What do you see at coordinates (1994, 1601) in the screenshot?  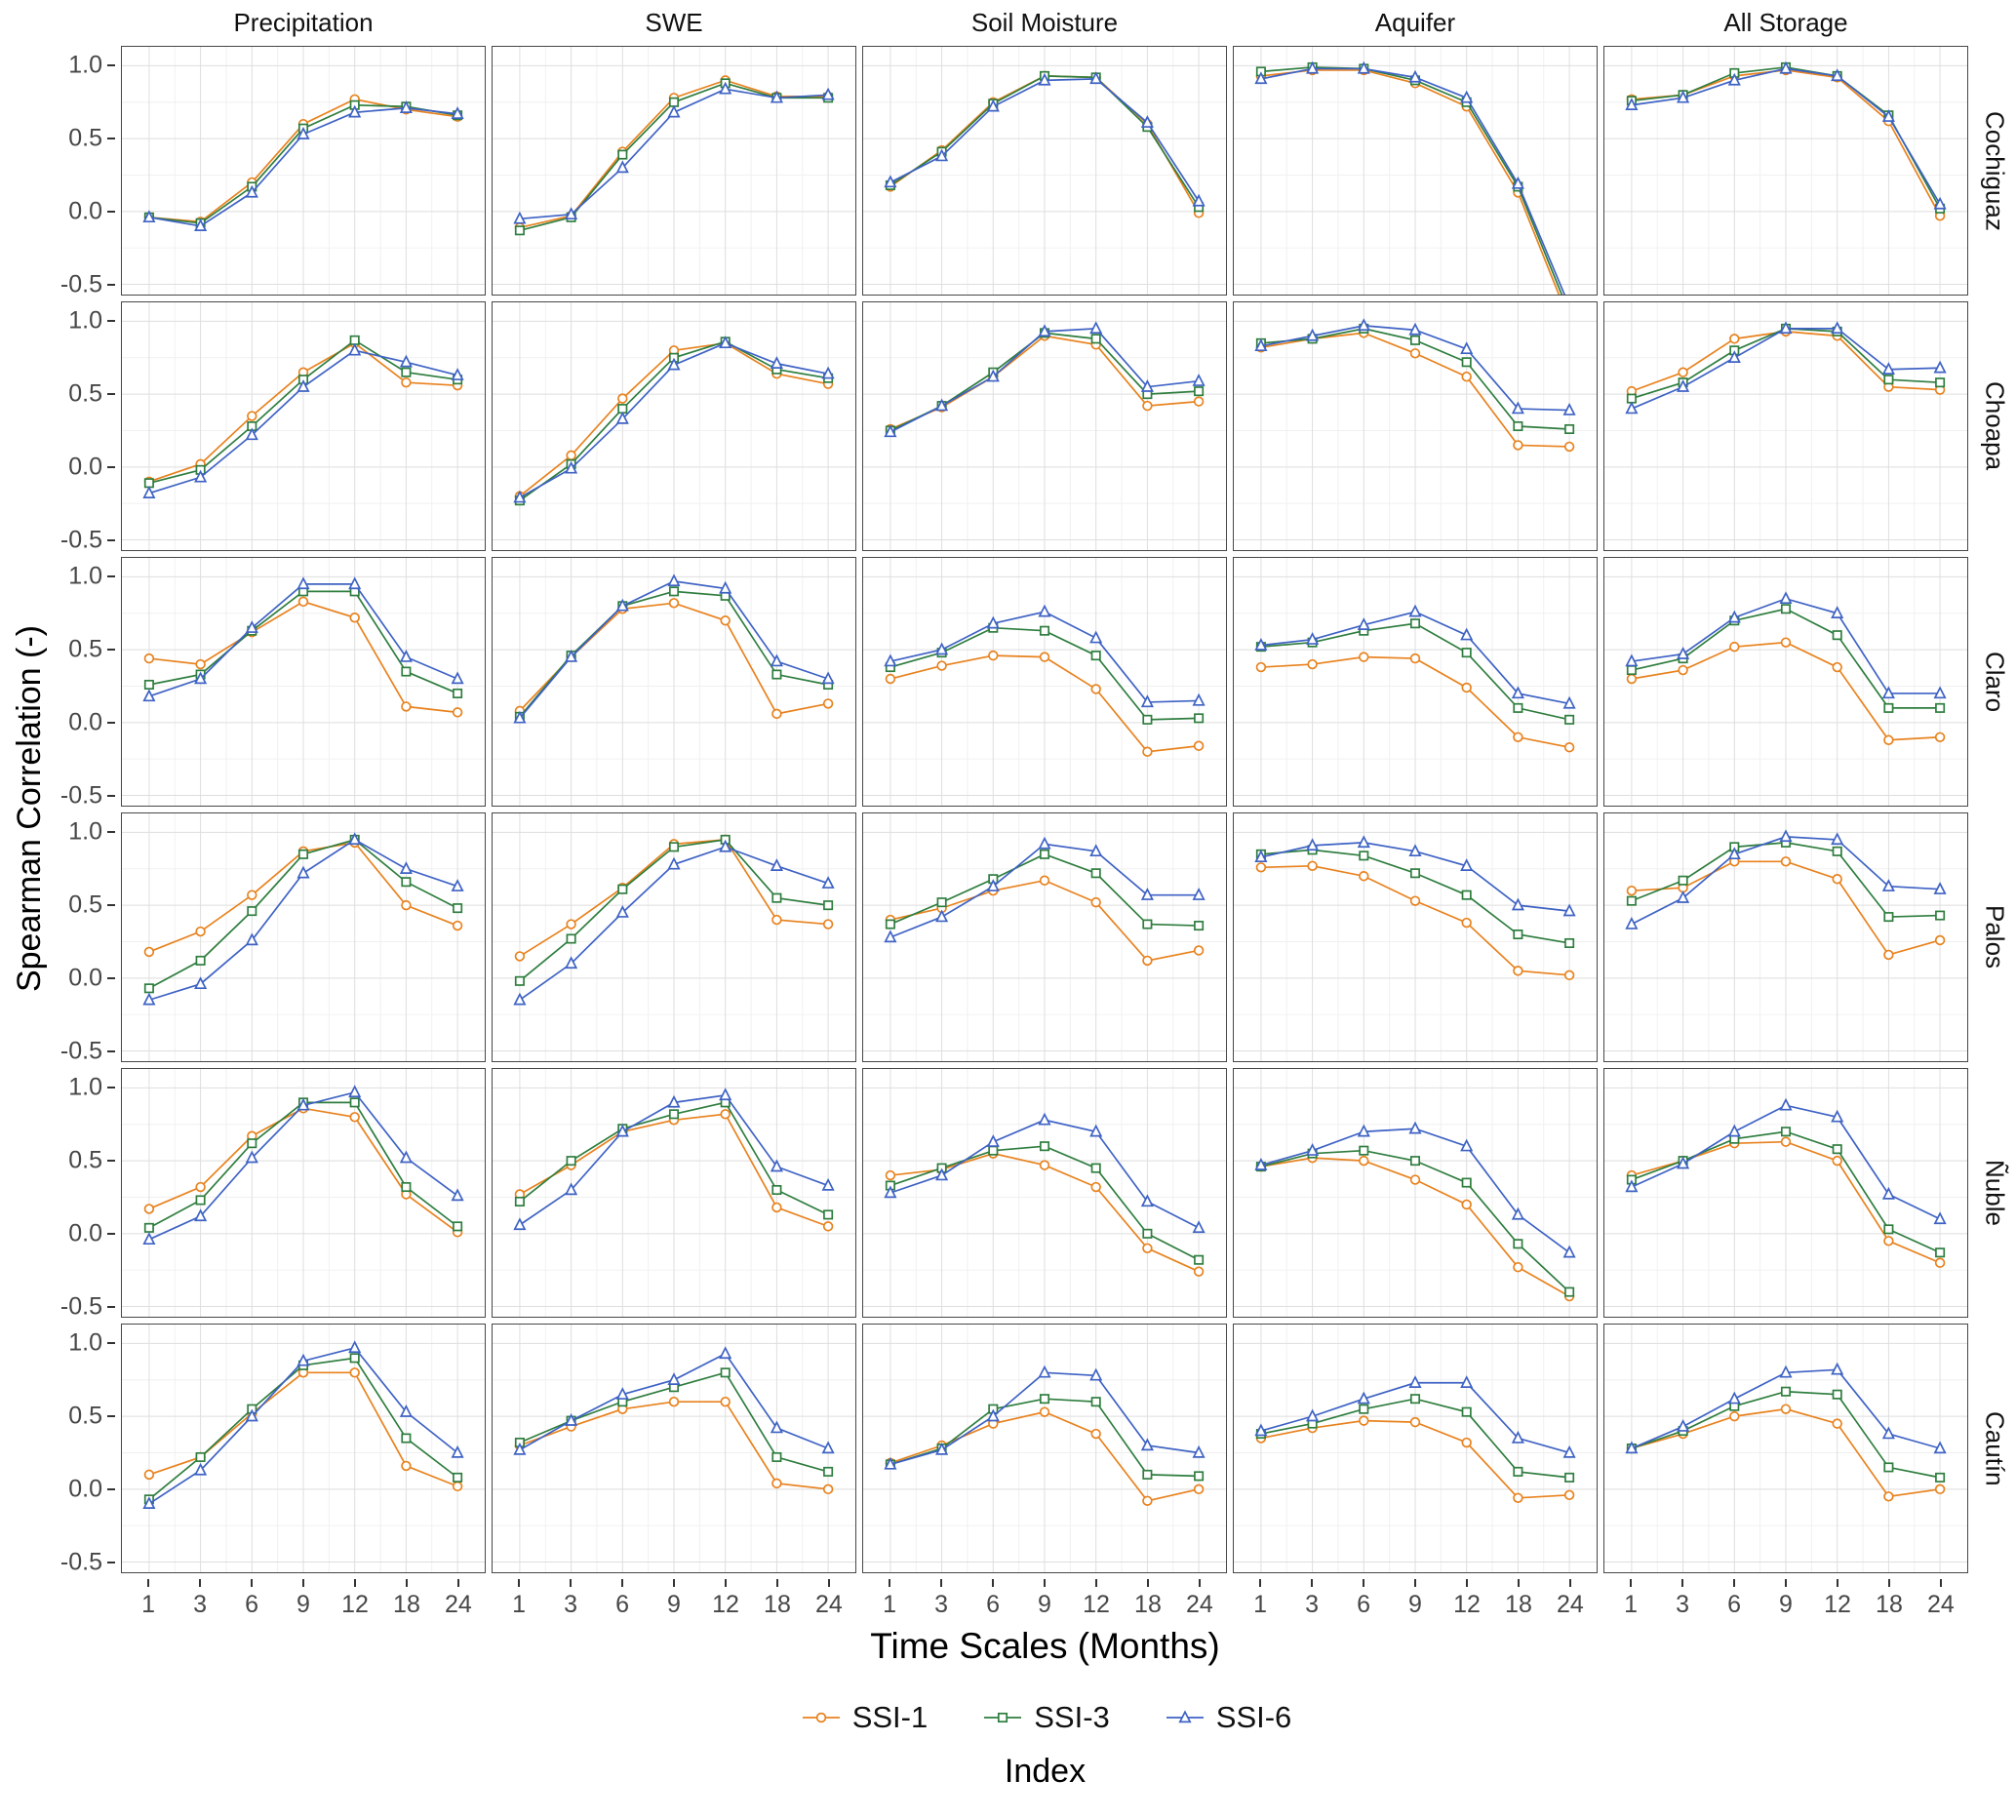 I see `xtick-spacer` at bounding box center [1994, 1601].